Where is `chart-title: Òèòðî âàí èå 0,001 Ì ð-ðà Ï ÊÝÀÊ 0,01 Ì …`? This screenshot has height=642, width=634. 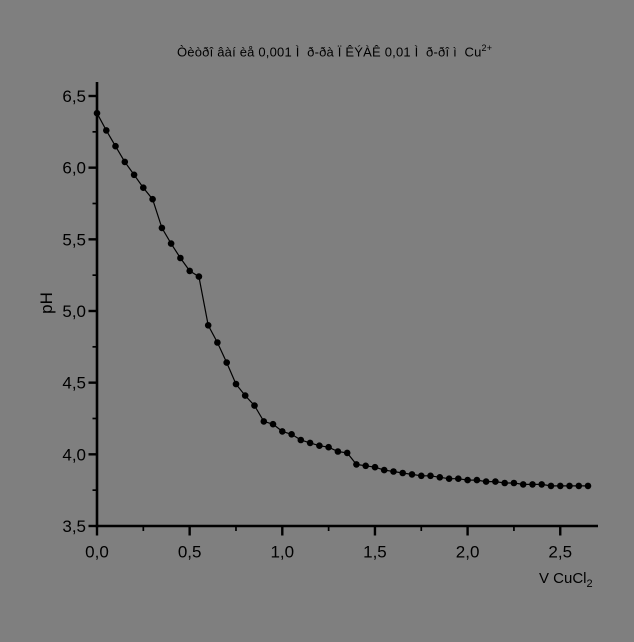
chart-title: Òèòðî âàí èå 0,001 Ì ð-ðà Ï ÊÝÀÊ 0,01 Ì … is located at coordinates (334, 51).